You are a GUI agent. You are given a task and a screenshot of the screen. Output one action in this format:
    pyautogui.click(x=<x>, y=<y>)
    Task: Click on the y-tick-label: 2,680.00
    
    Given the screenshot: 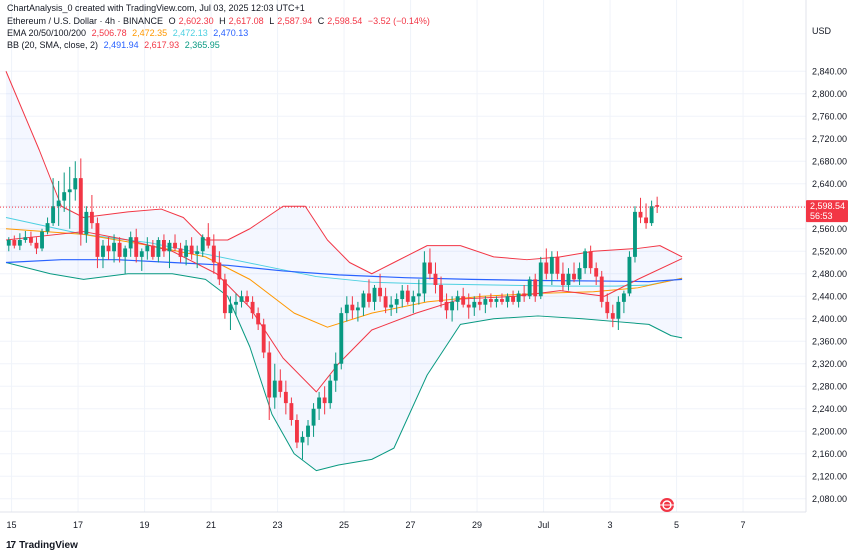 What is the action you would take?
    pyautogui.click(x=829, y=161)
    